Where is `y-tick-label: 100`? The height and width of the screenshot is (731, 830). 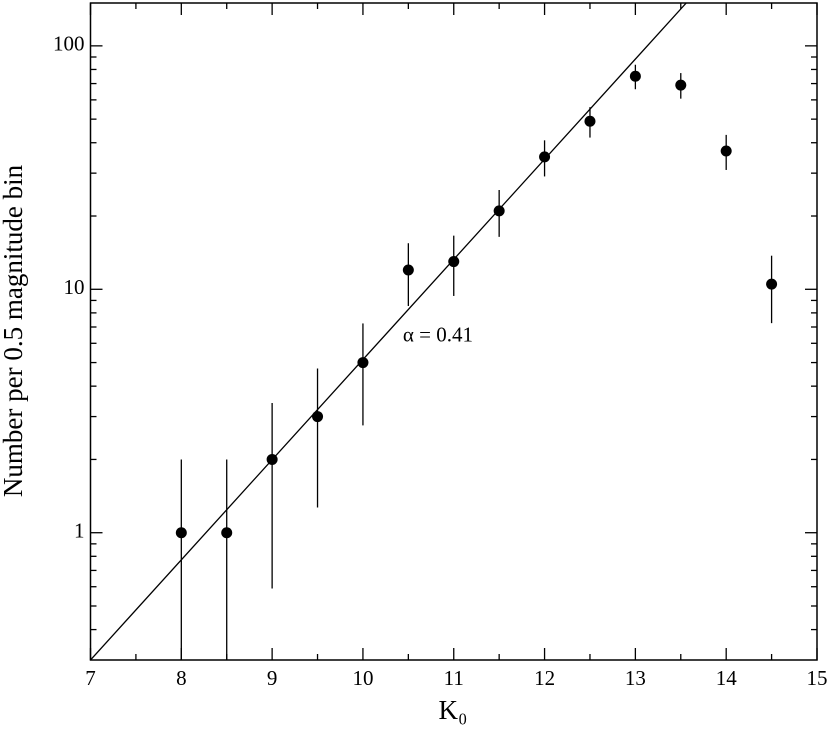 y-tick-label: 100 is located at coordinates (69, 44).